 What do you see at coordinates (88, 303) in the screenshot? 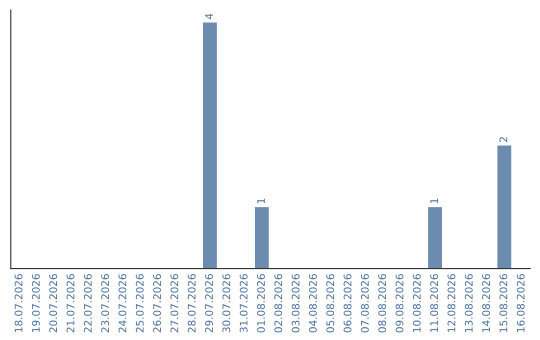
I see `x-tick-label: 22.07.2026` at bounding box center [88, 303].